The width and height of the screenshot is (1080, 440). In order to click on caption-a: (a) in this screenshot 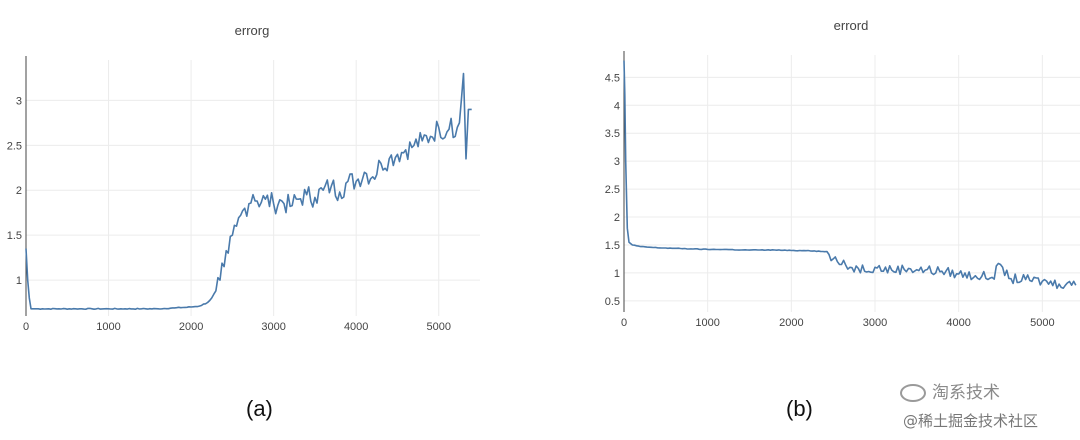, I will do `click(259, 408)`.